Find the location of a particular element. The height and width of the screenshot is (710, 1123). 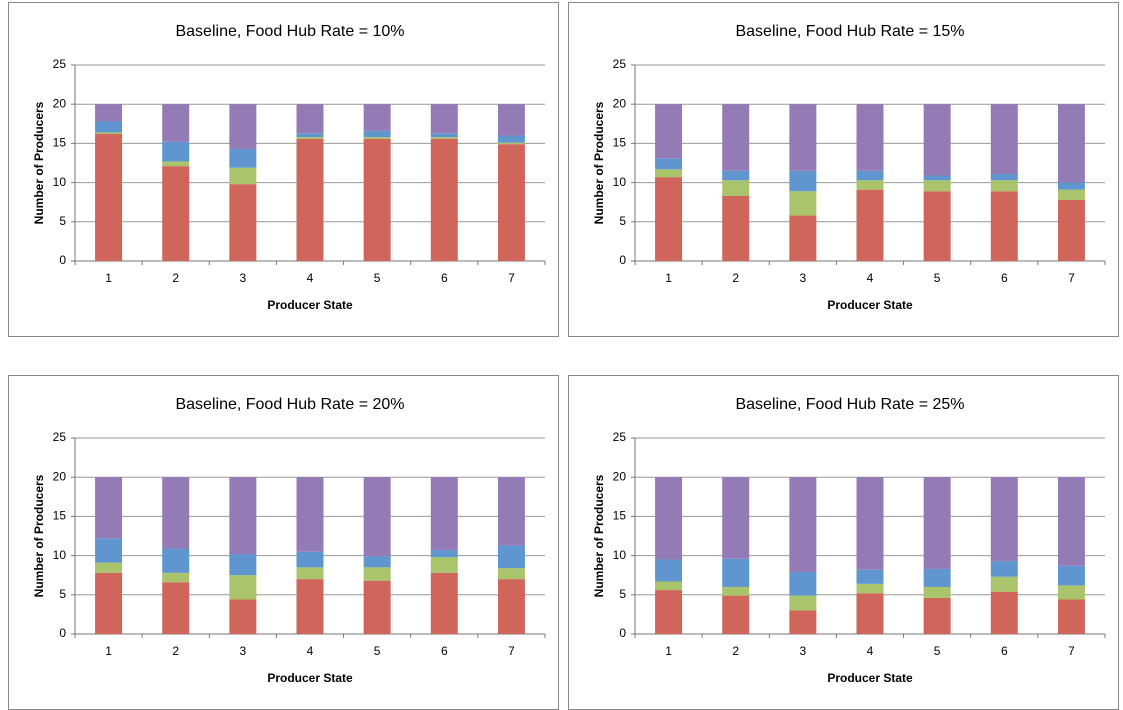

chart-title: Baseline, Food Hub Rate = 15% is located at coordinates (849, 31).